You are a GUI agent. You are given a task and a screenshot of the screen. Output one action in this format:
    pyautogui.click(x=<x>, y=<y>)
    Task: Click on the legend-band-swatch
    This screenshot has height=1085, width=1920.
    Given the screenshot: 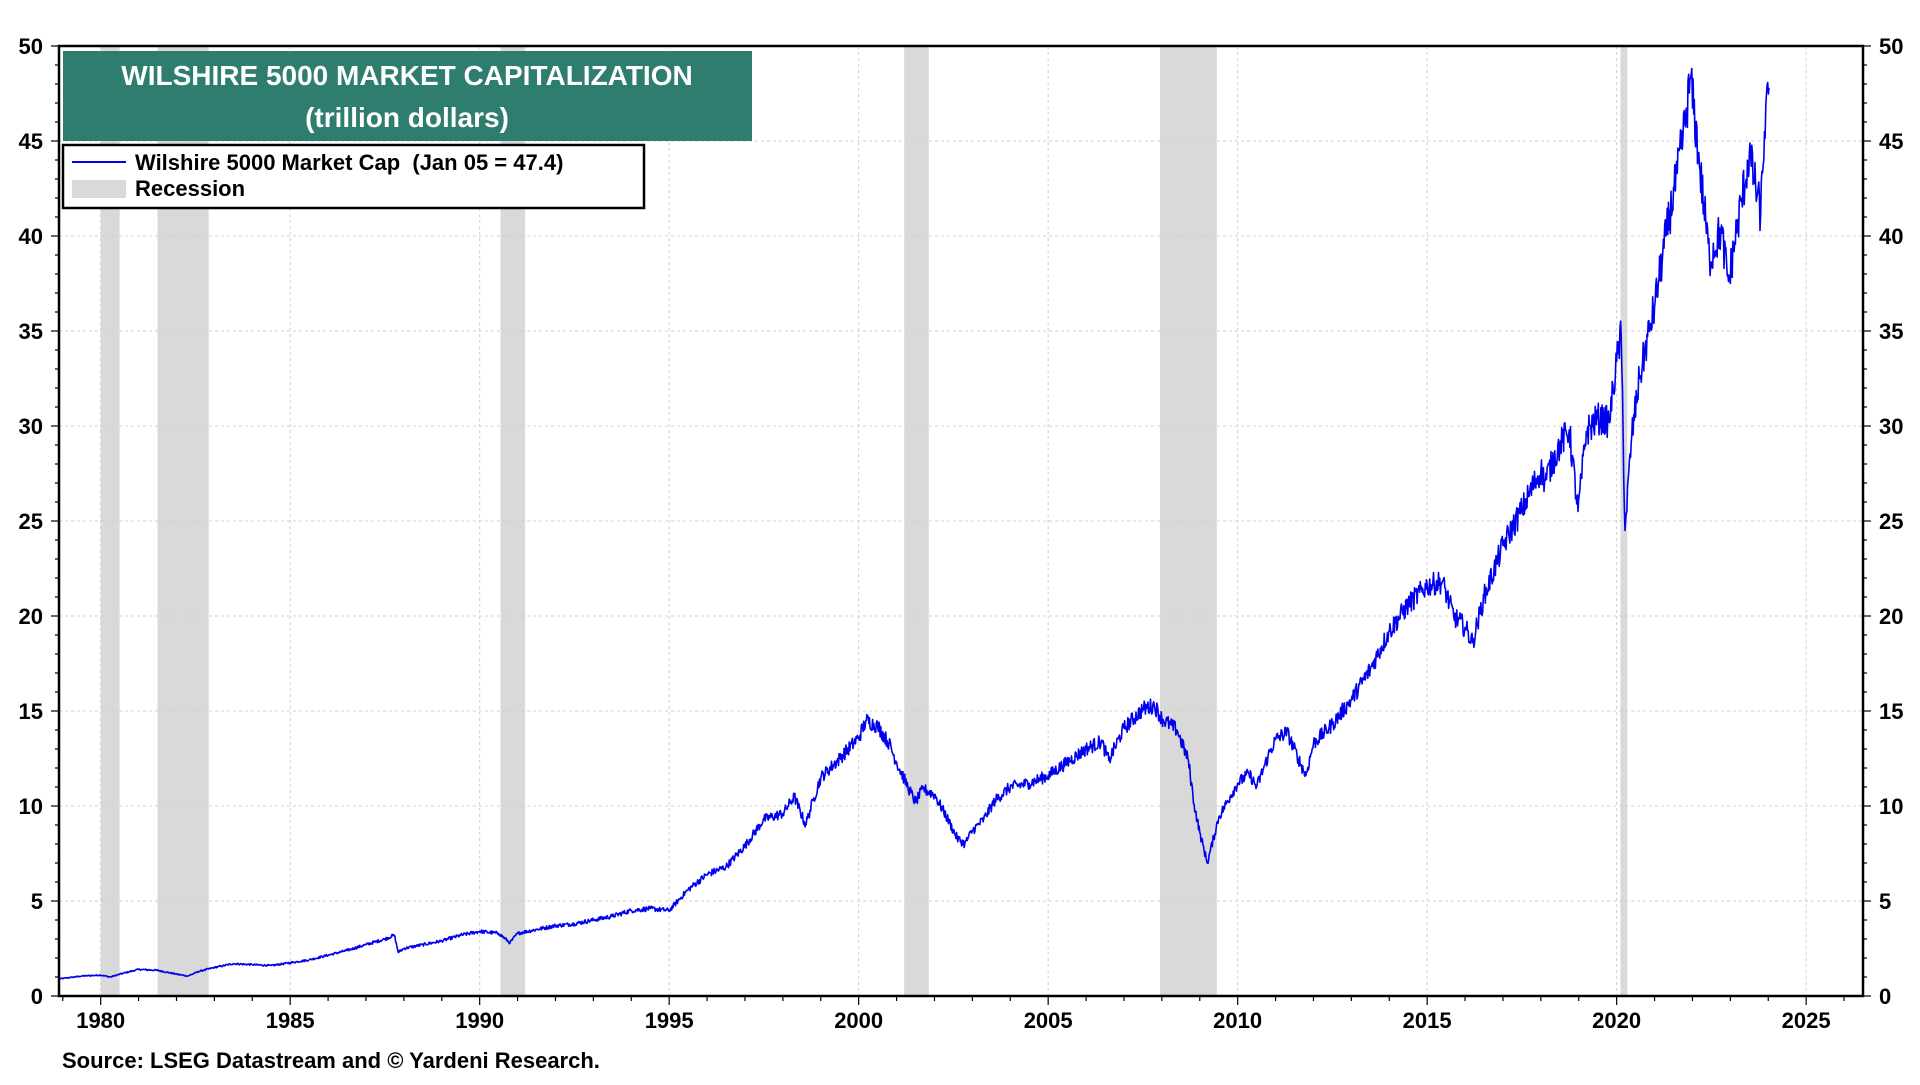 What is the action you would take?
    pyautogui.click(x=99, y=189)
    